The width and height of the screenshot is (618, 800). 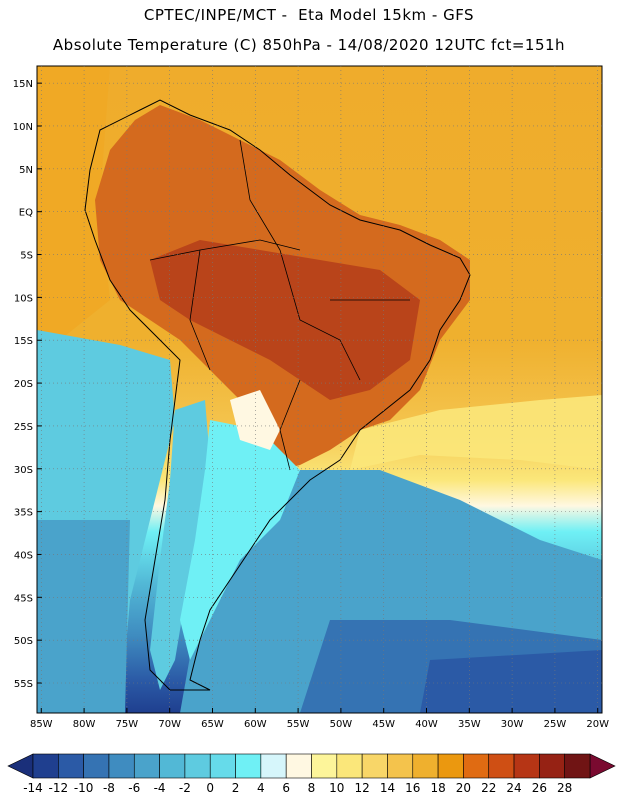 I want to click on chart-title: CPTEC/INPE/MCT - Eta Model 15km - GFS, so click(x=309, y=15).